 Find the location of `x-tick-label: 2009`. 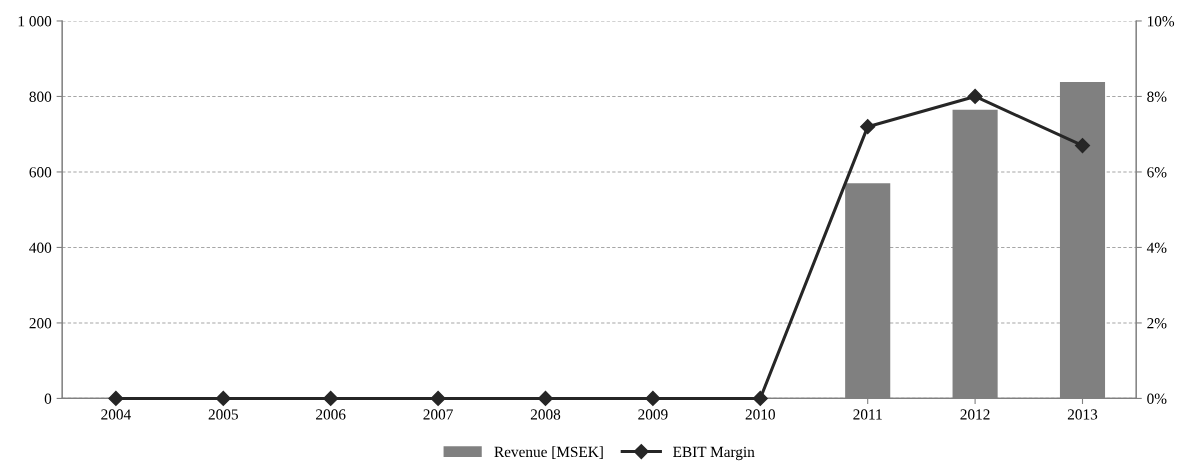

x-tick-label: 2009 is located at coordinates (653, 414).